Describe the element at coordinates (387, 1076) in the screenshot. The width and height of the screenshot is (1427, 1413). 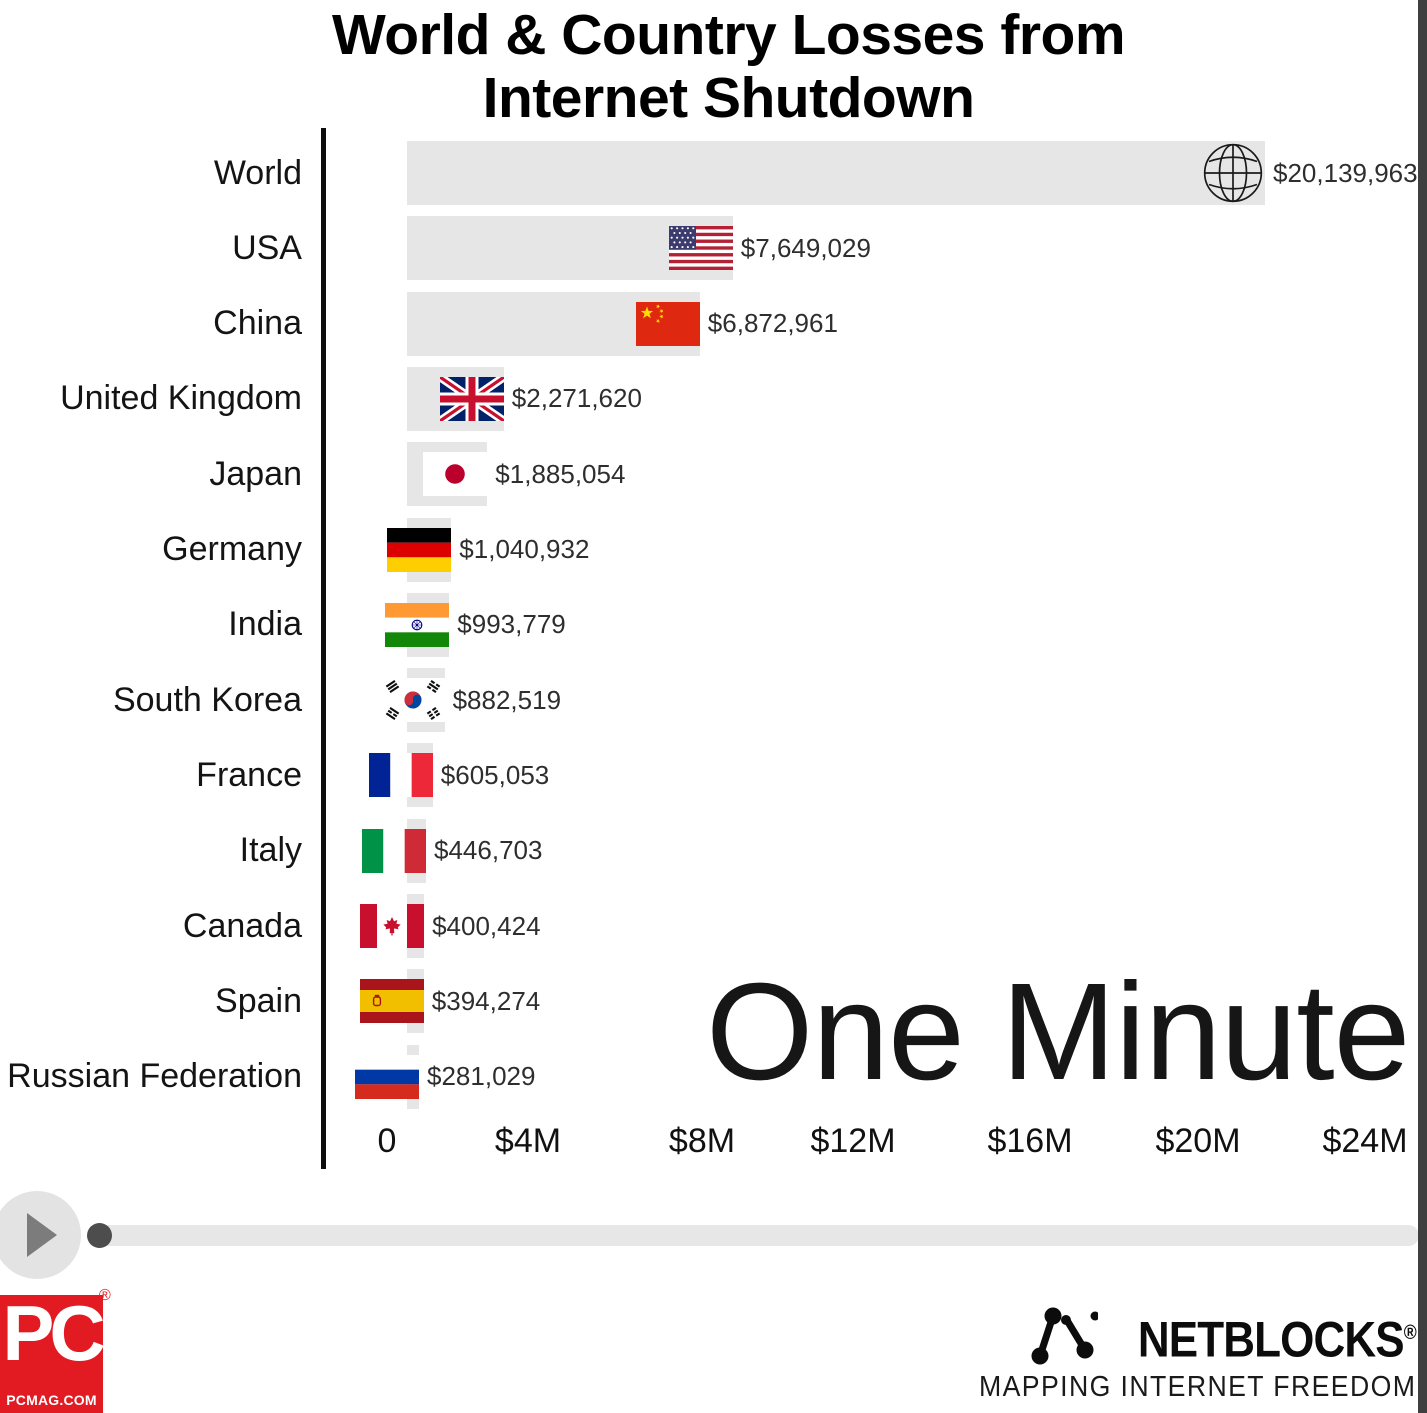
I see `russia-flag` at that location.